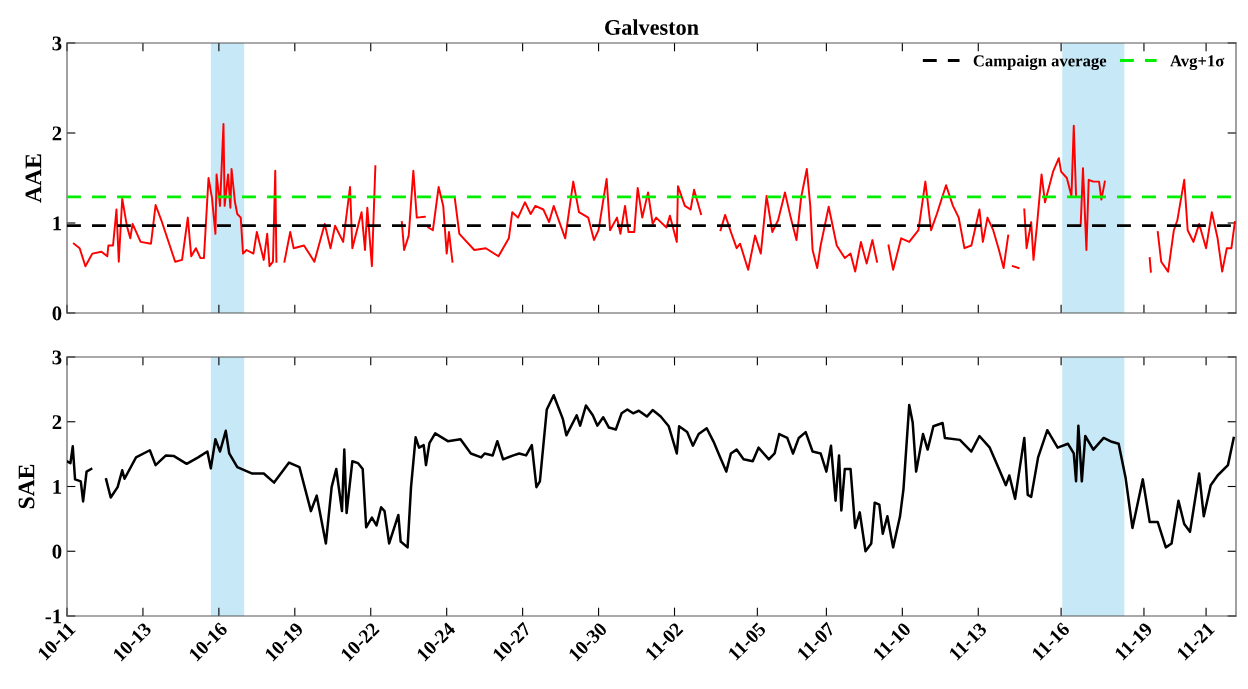 Image resolution: width=1248 pixels, height=689 pixels. I want to click on y-tick-label: -1, so click(53, 616).